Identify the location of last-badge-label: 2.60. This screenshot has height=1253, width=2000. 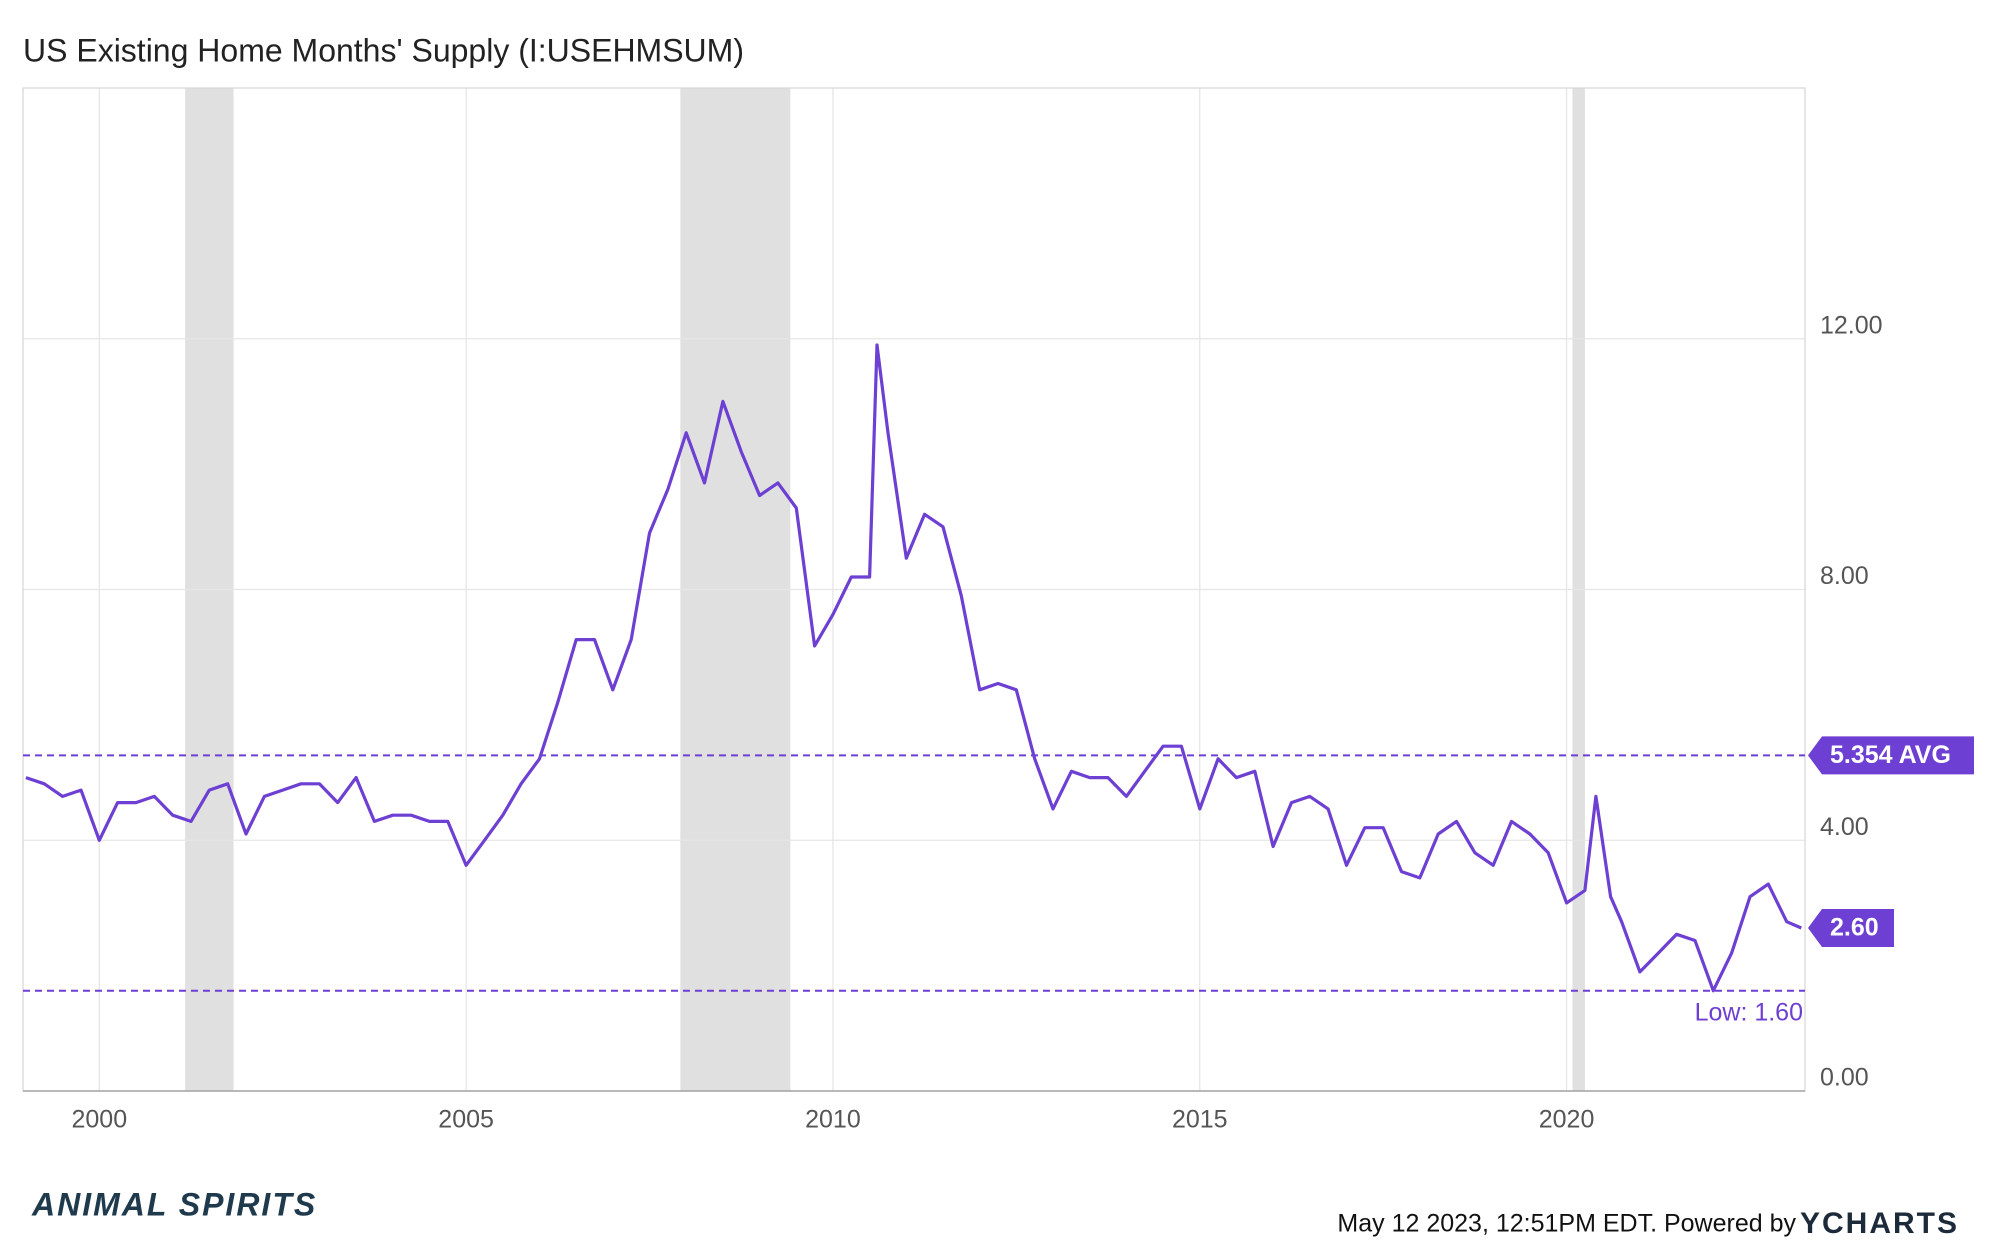
(1854, 928).